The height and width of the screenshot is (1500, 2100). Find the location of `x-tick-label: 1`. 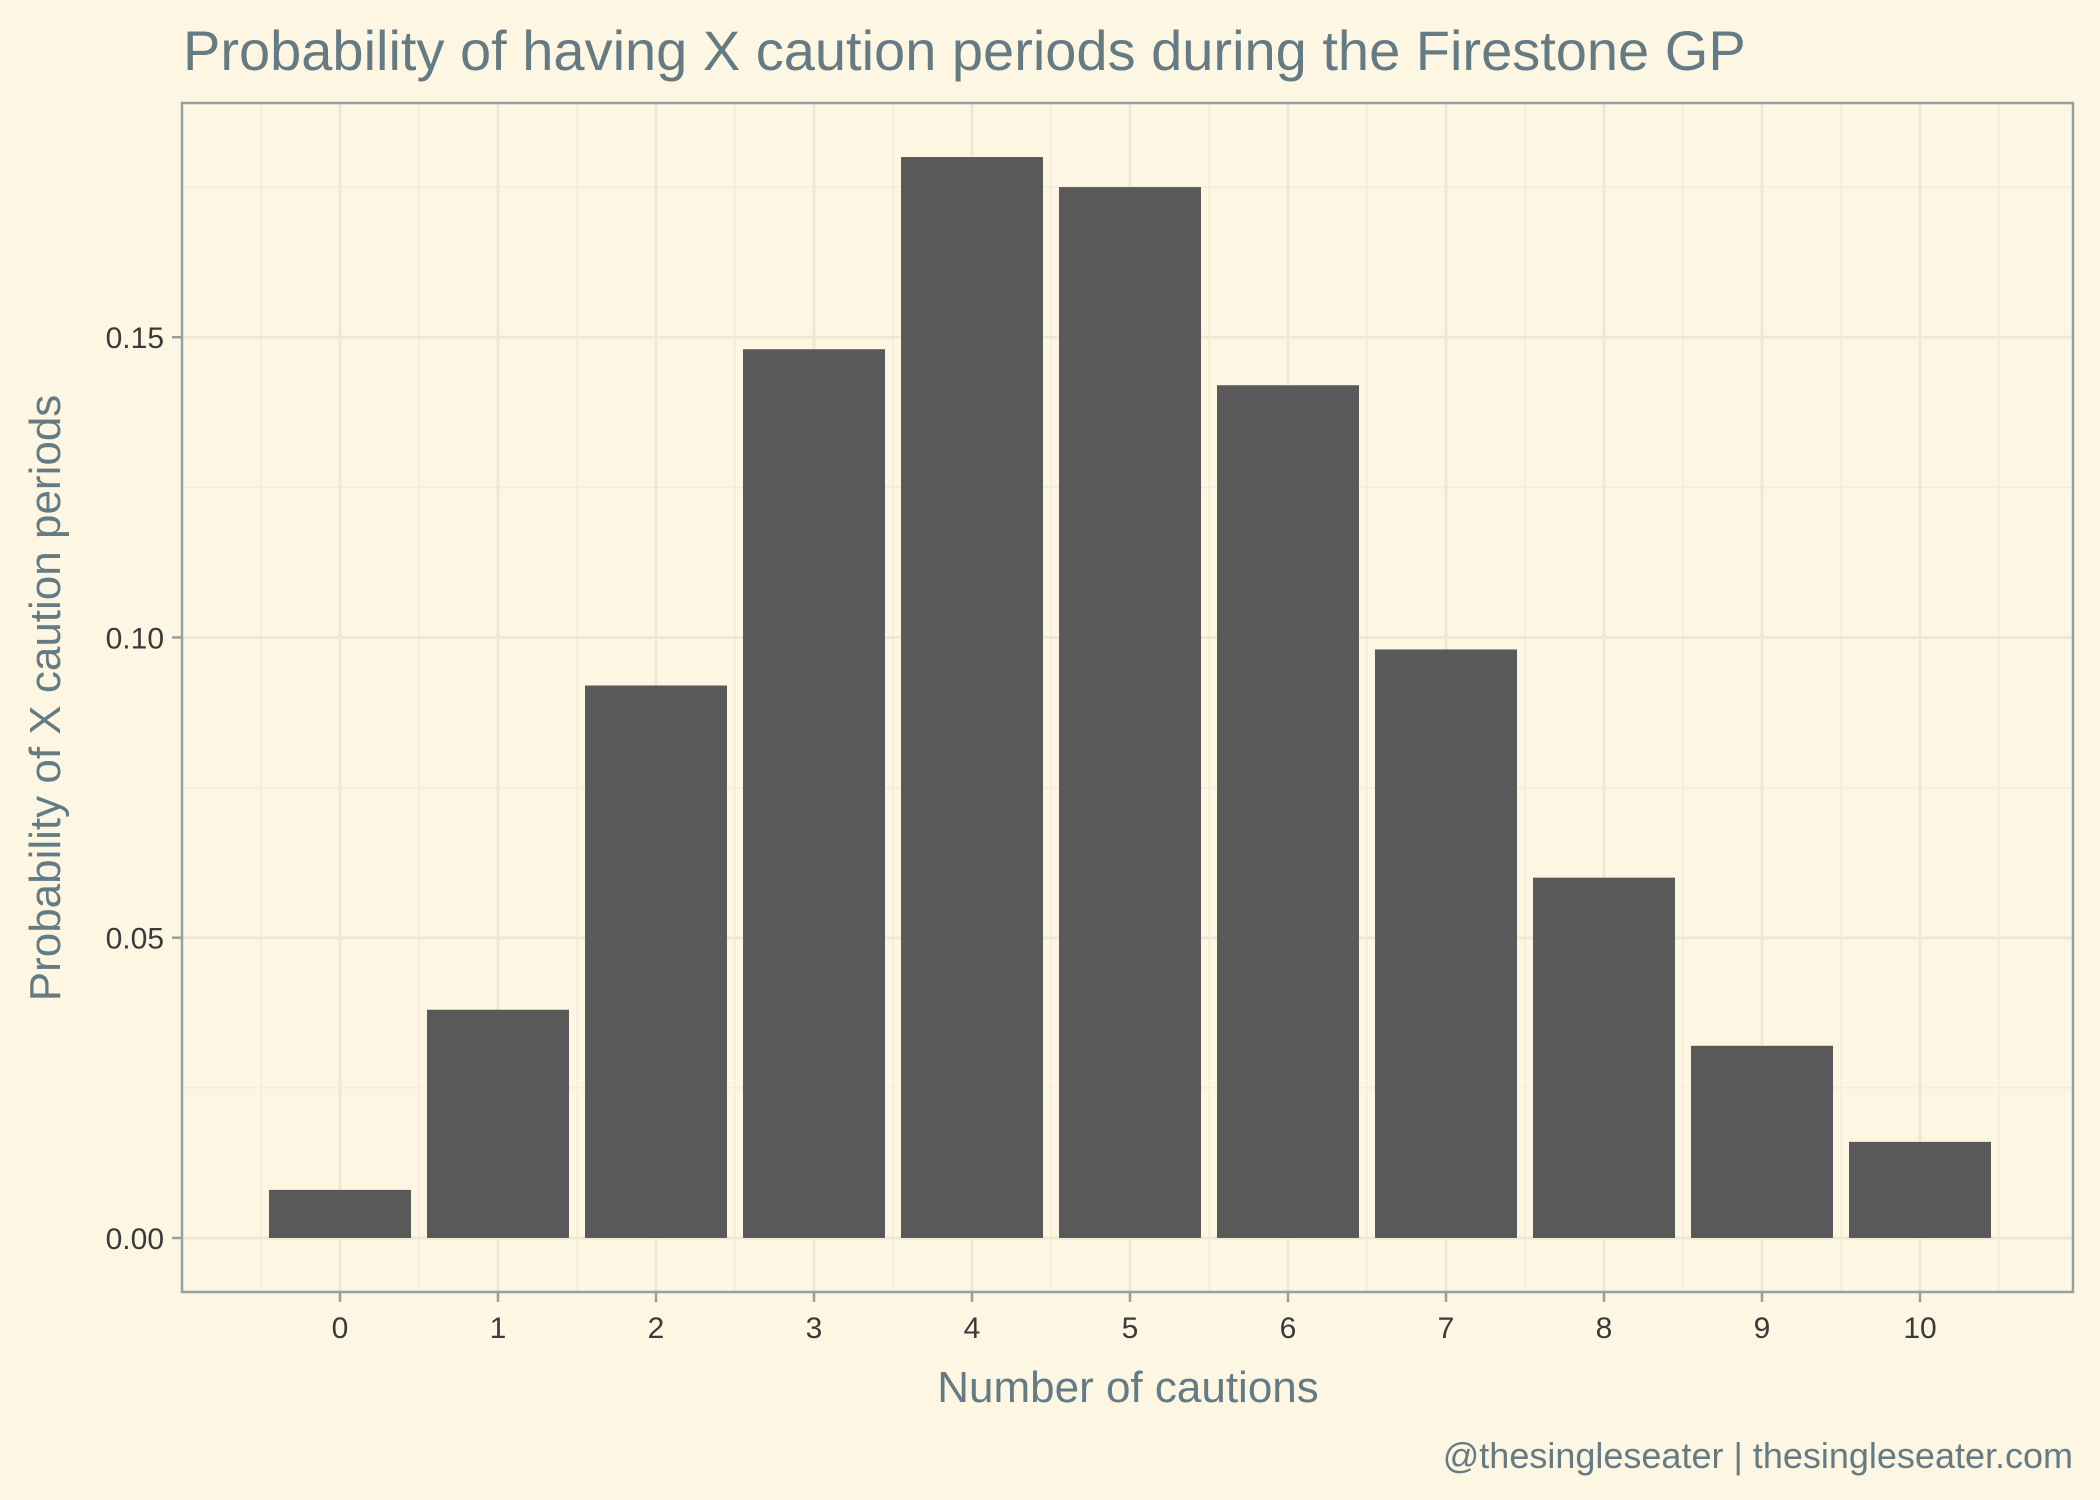

x-tick-label: 1 is located at coordinates (498, 1328).